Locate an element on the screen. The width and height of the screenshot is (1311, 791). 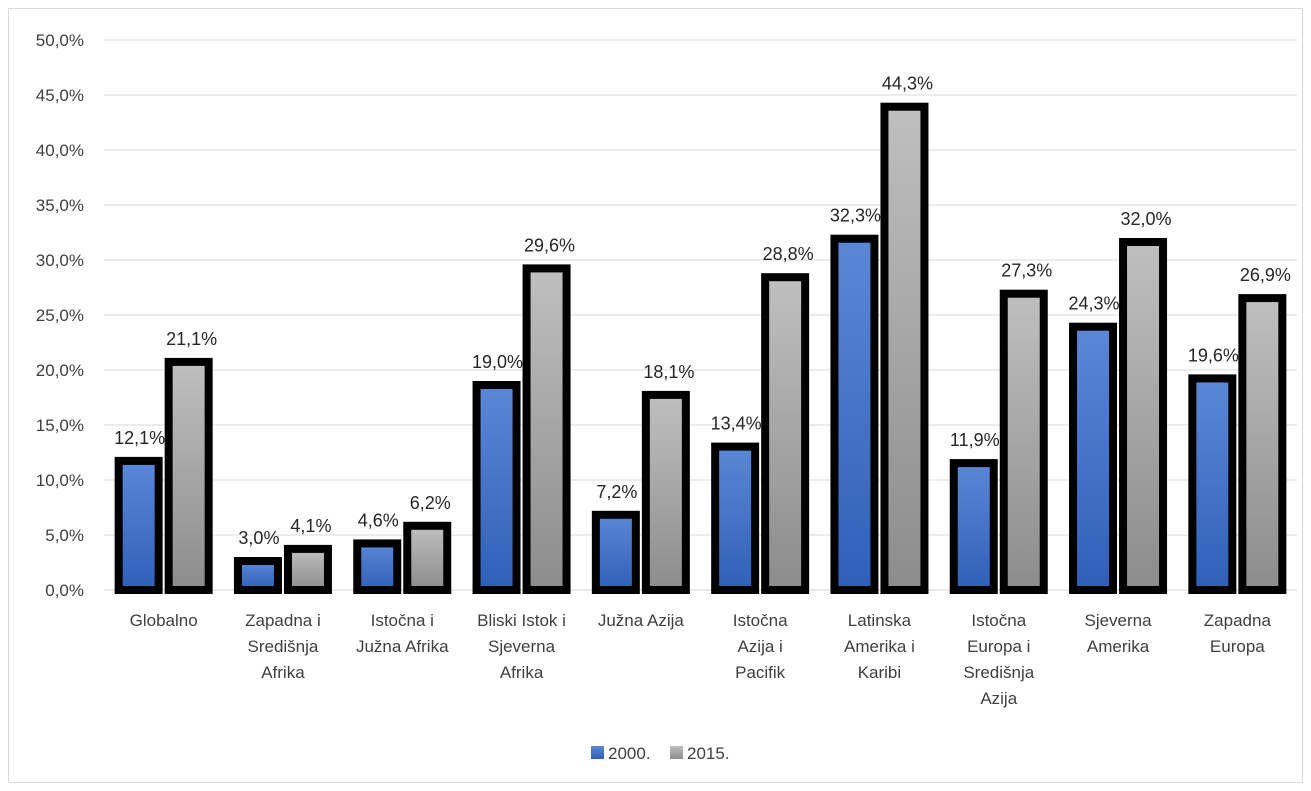
y-tick-label: 20,0% is located at coordinates (60, 370).